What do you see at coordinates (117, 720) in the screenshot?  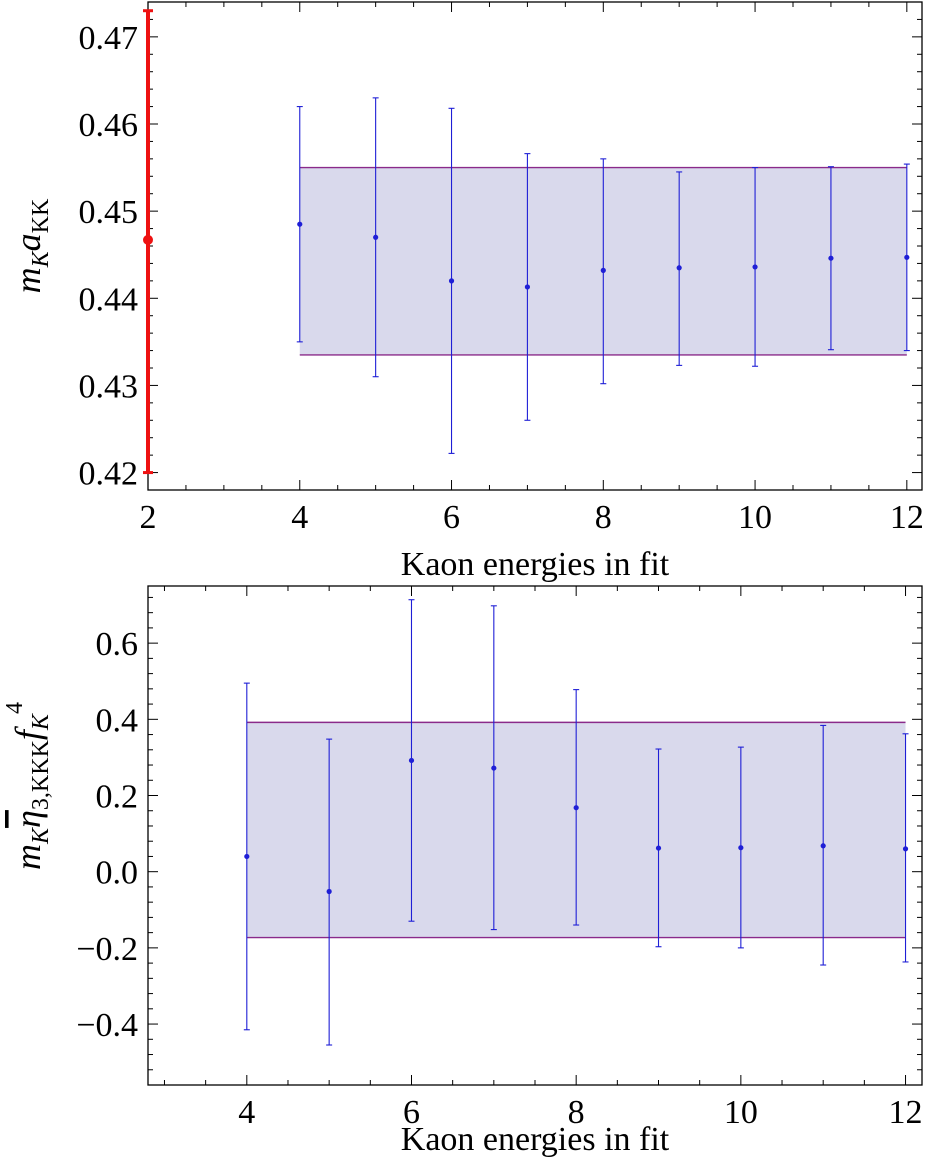 I see `y-tick-label: 0.4` at bounding box center [117, 720].